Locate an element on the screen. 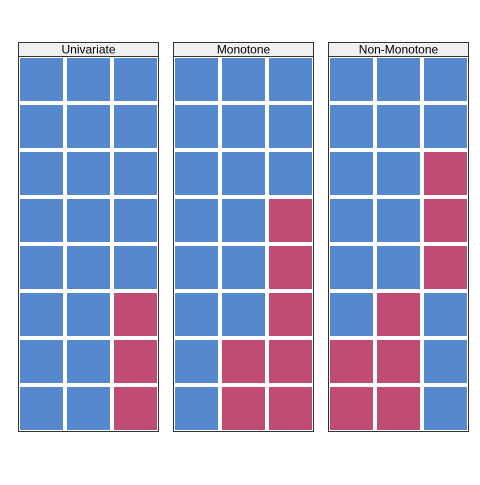  facet-title: Univariate is located at coordinates (88, 50).